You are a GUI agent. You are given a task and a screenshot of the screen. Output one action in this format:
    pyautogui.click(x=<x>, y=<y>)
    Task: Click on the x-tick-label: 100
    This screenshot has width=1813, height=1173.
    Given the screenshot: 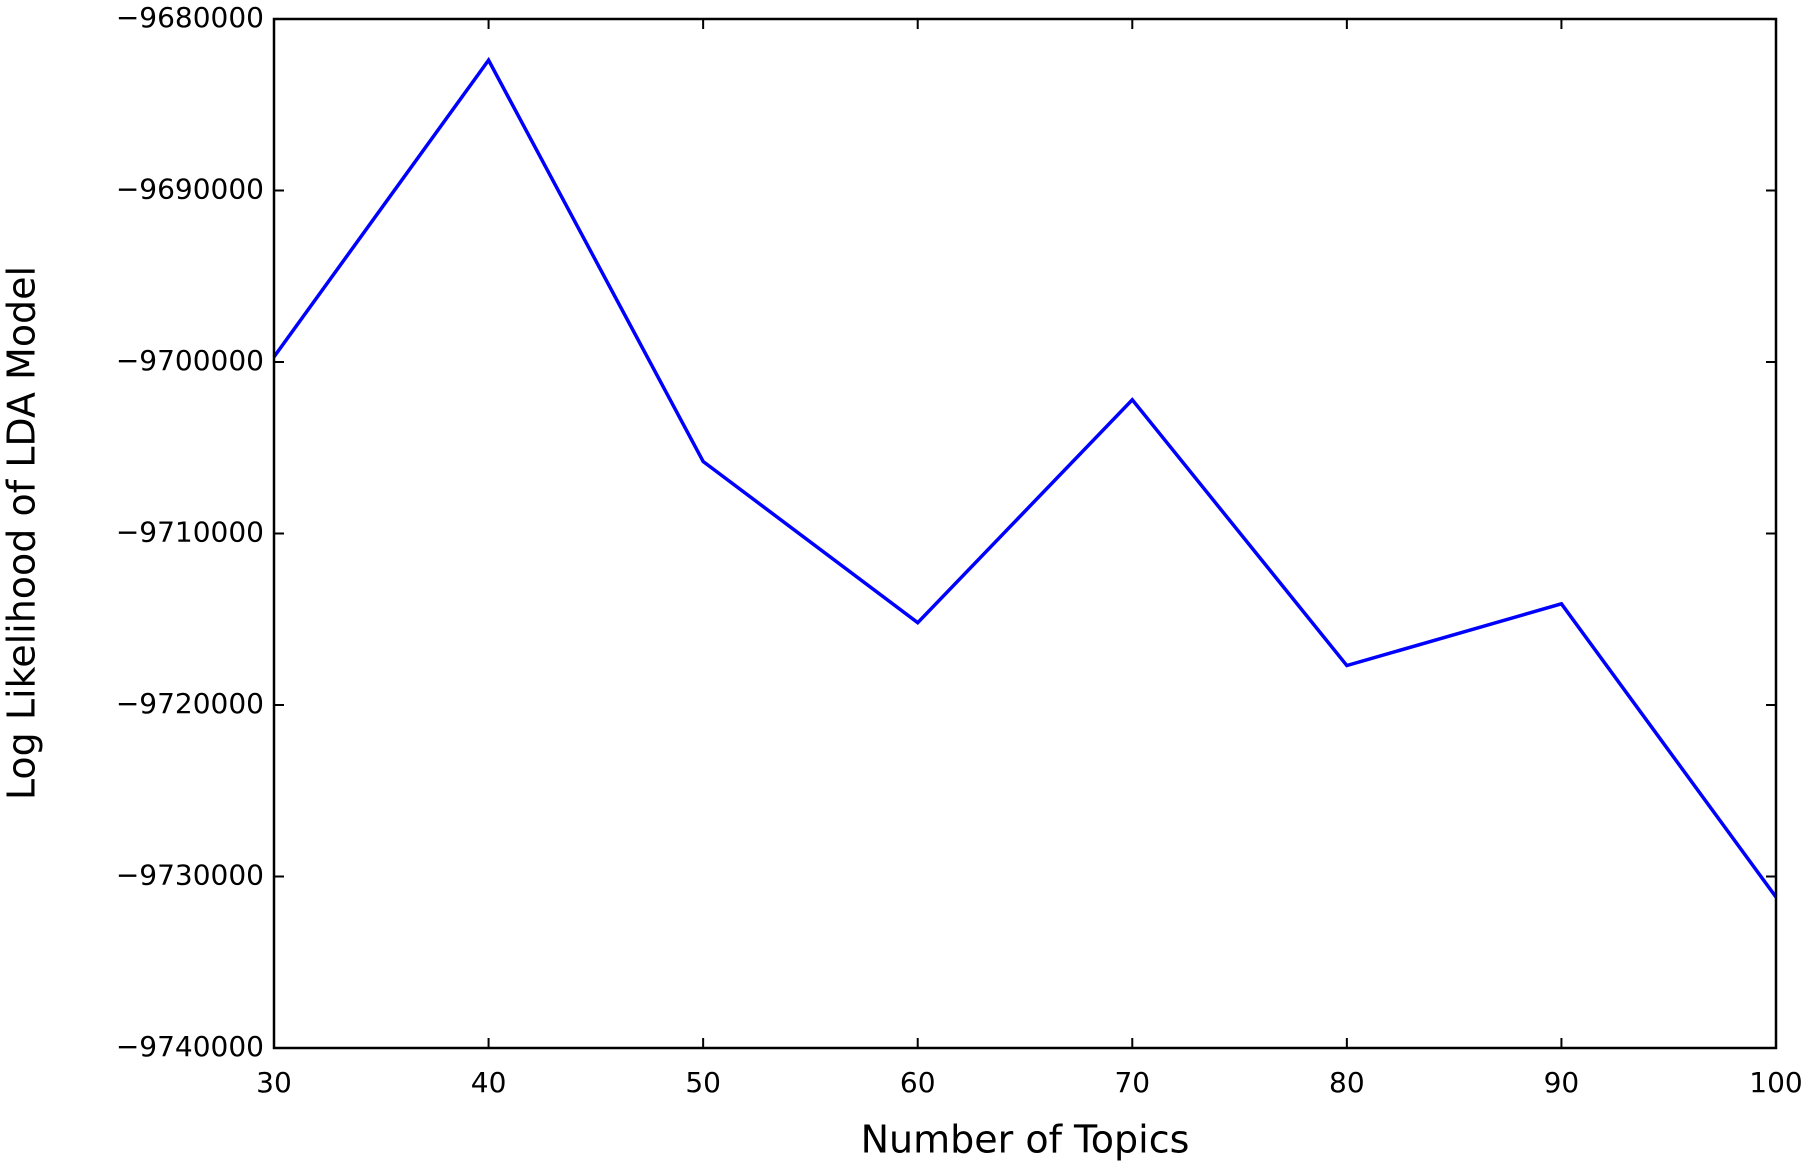 What is the action you would take?
    pyautogui.click(x=1775, y=1082)
    